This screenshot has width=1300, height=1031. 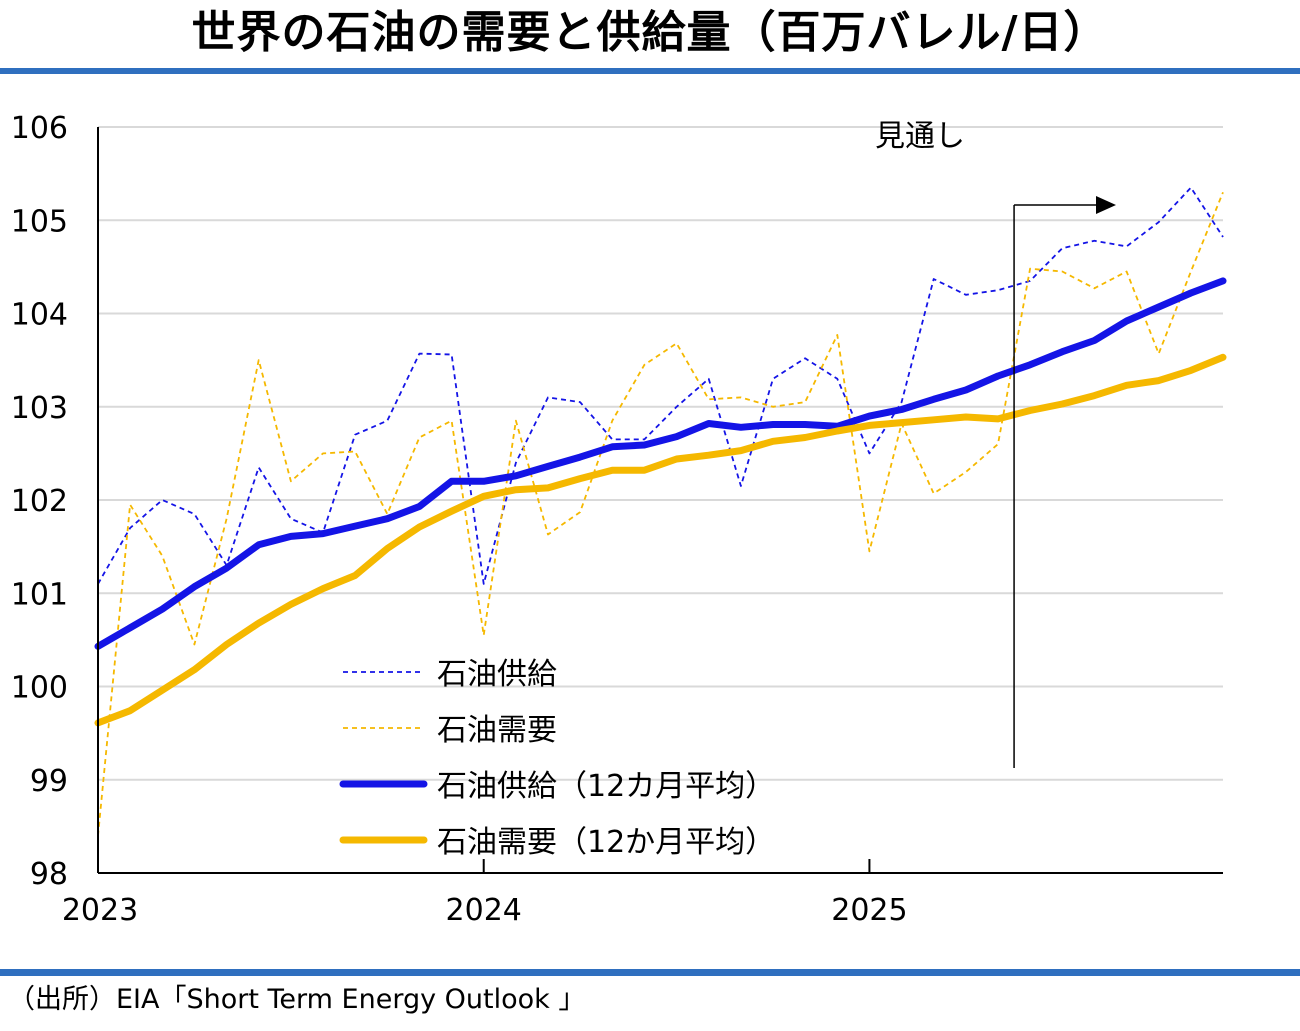 What do you see at coordinates (39, 315) in the screenshot?
I see `y-tick-label: 104` at bounding box center [39, 315].